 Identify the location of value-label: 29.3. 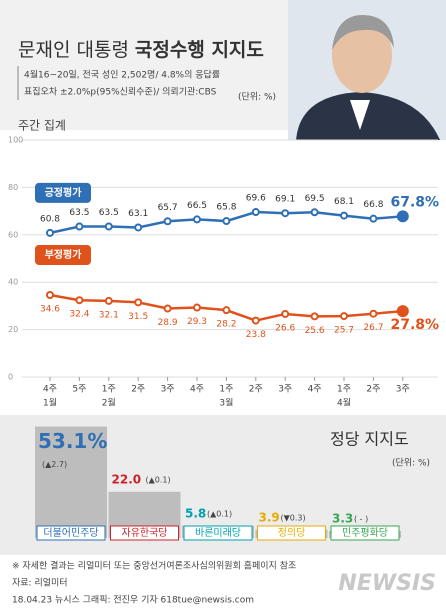
(197, 322).